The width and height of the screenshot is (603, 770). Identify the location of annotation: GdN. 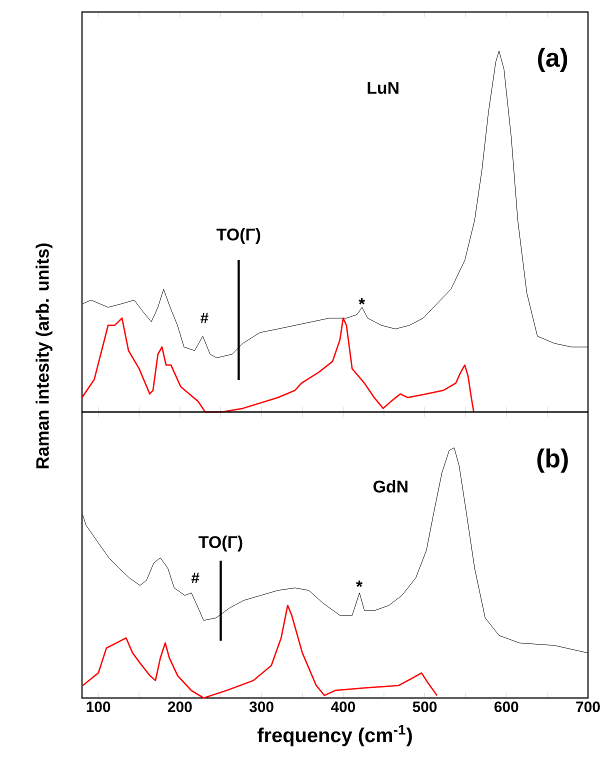
(390, 486).